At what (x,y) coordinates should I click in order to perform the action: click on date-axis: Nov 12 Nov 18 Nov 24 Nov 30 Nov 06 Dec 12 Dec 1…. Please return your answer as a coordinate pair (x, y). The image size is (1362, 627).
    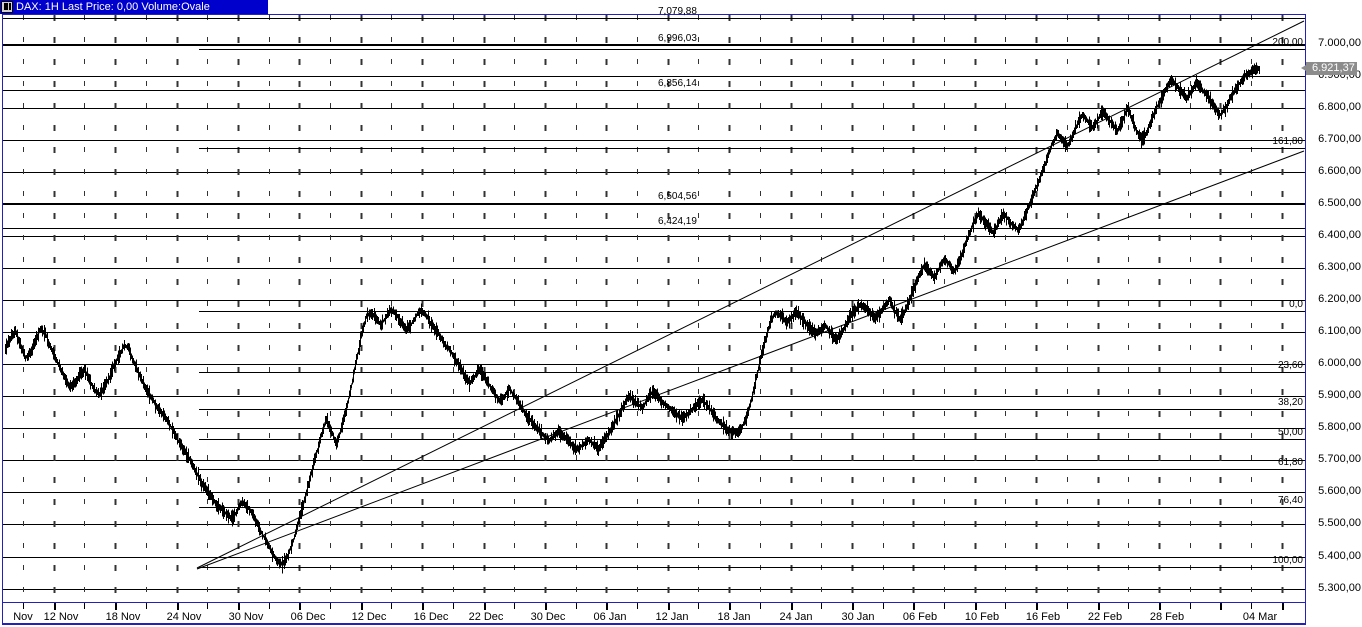
    Looking at the image, I should click on (654, 614).